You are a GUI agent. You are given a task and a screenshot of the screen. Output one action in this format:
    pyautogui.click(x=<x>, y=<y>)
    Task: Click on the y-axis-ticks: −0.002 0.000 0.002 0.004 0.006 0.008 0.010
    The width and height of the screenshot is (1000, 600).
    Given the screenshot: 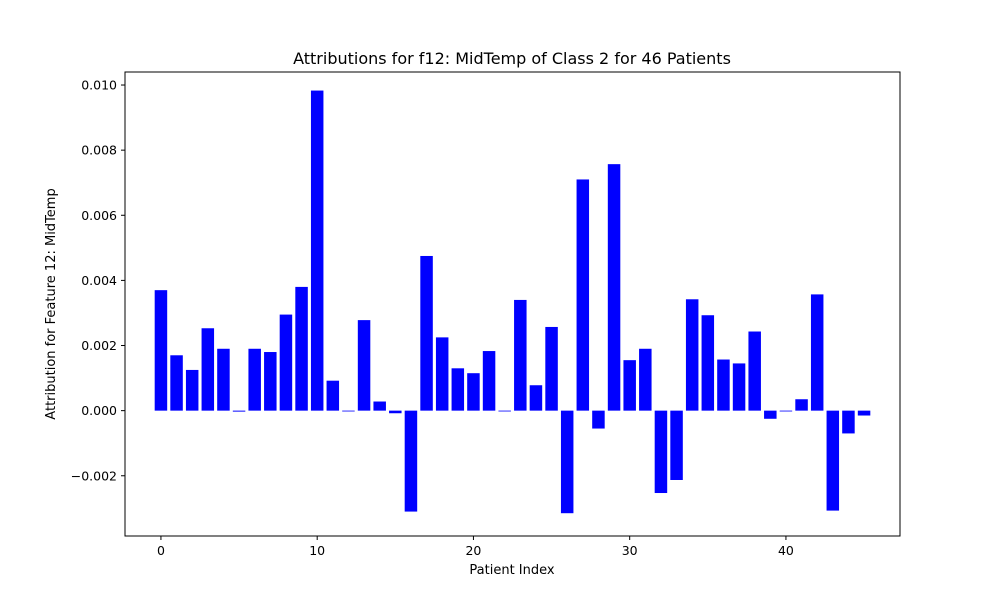 What is the action you would take?
    pyautogui.click(x=98, y=280)
    